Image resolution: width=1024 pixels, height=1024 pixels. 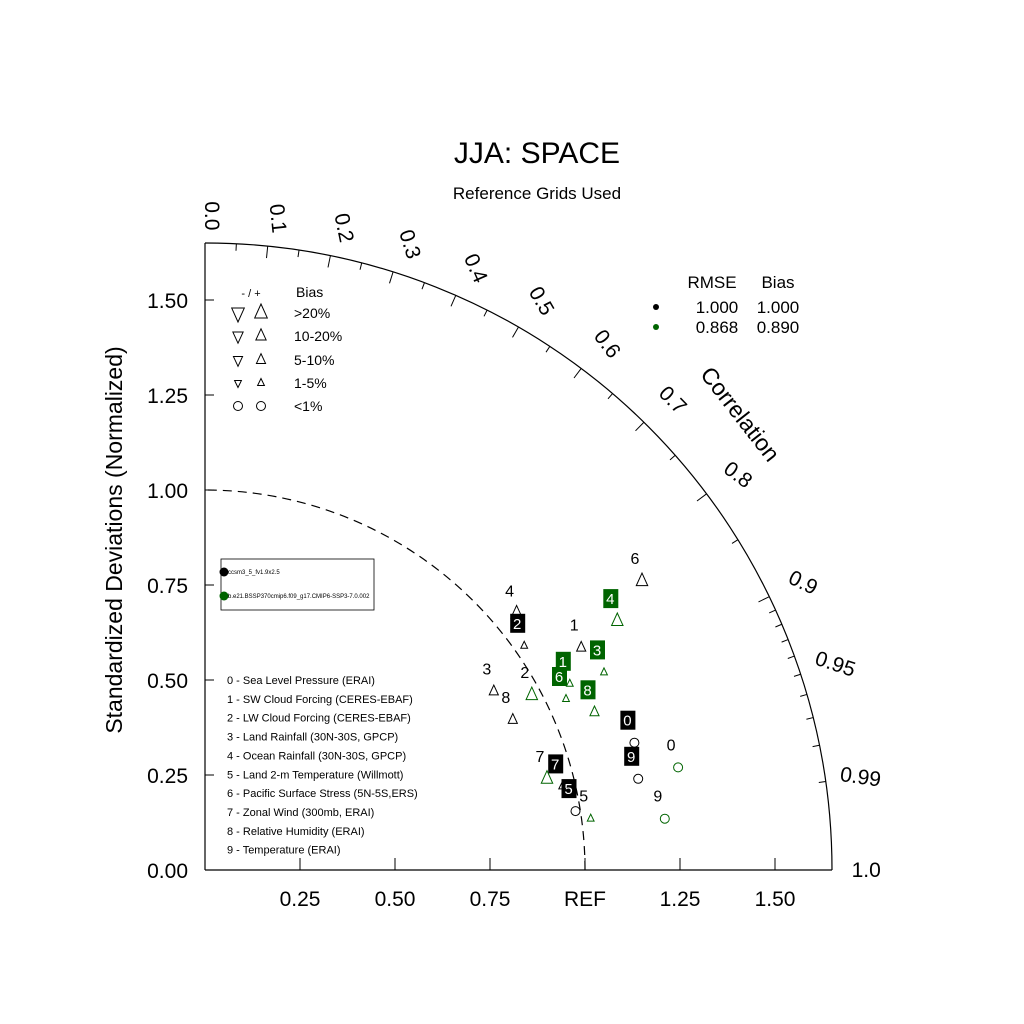 I want to click on point-label: 4, so click(x=610, y=599).